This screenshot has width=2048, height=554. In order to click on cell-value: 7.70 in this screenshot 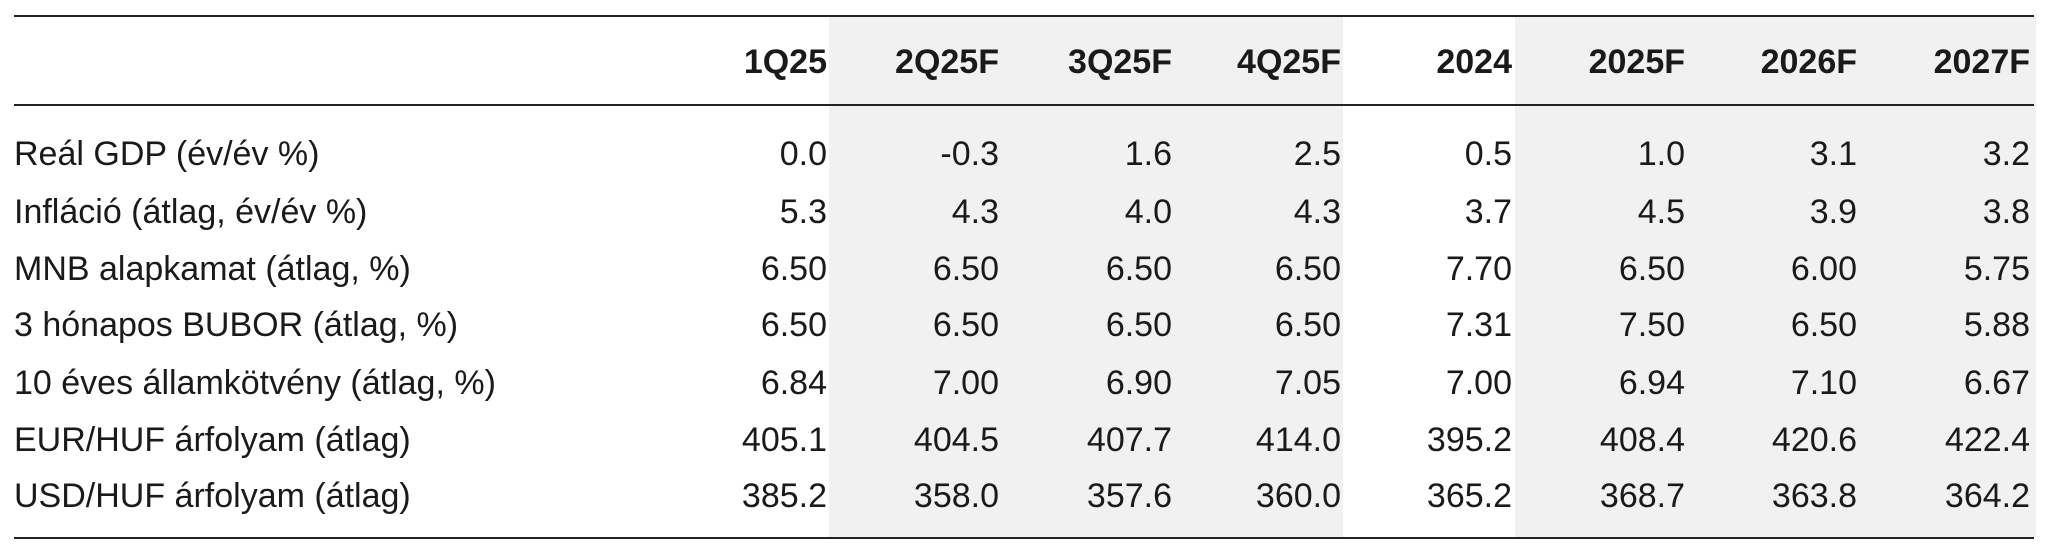, I will do `click(1478, 269)`.